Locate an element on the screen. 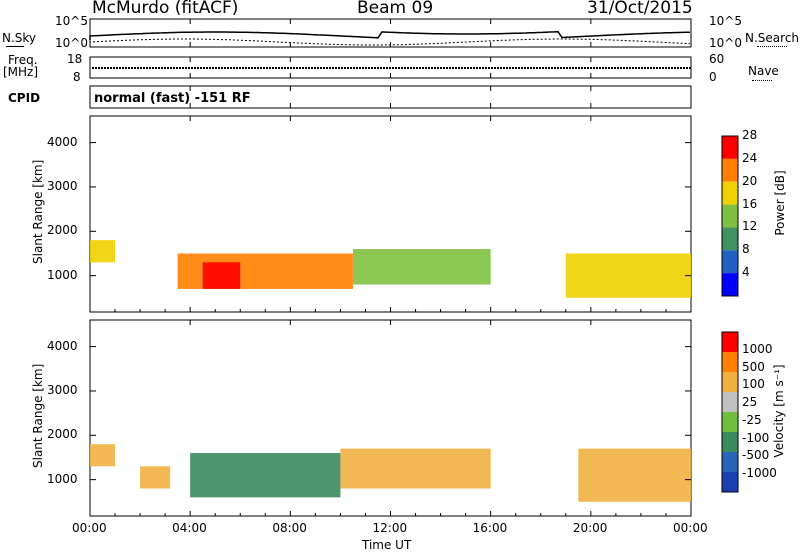  velocity-colorbar-tick: -100 is located at coordinates (756, 437).